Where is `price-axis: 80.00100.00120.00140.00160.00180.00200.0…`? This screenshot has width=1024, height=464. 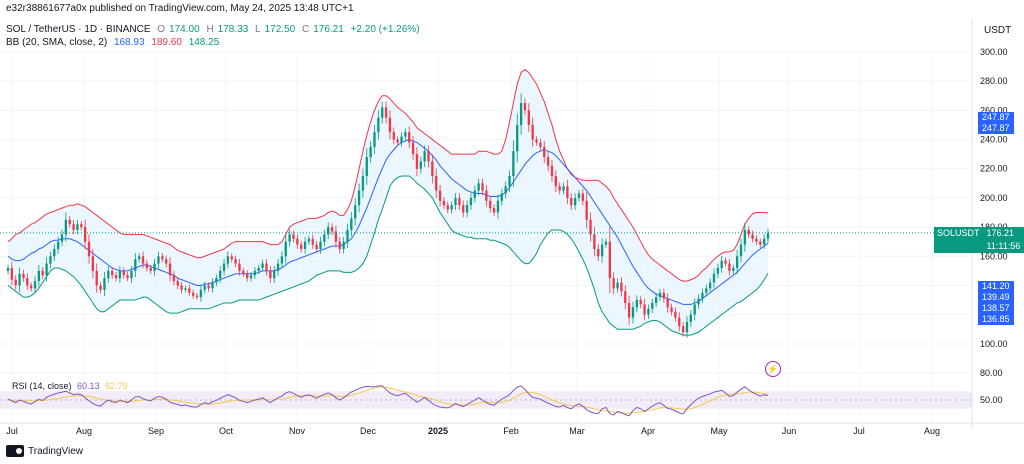 price-axis: 80.00100.00120.00140.00160.00180.00200.0… is located at coordinates (989, 223).